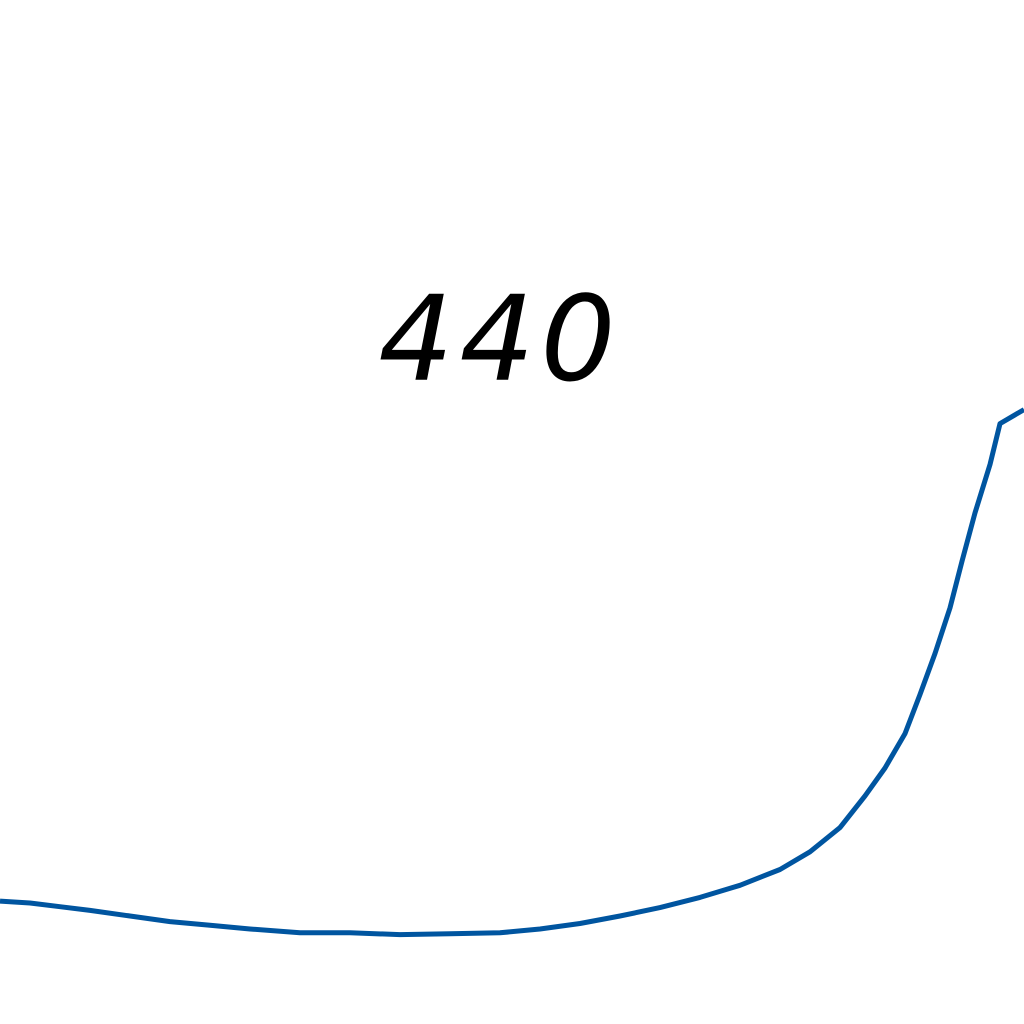 The height and width of the screenshot is (1024, 1024). I want to click on annotation-label: 440, so click(499, 339).